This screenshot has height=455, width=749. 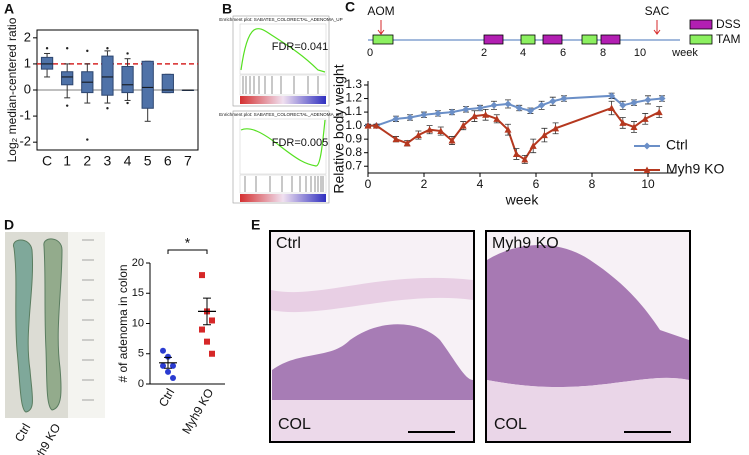 What do you see at coordinates (353, 111) in the screenshot?
I see `y-tick-label: 1.1` at bounding box center [353, 111].